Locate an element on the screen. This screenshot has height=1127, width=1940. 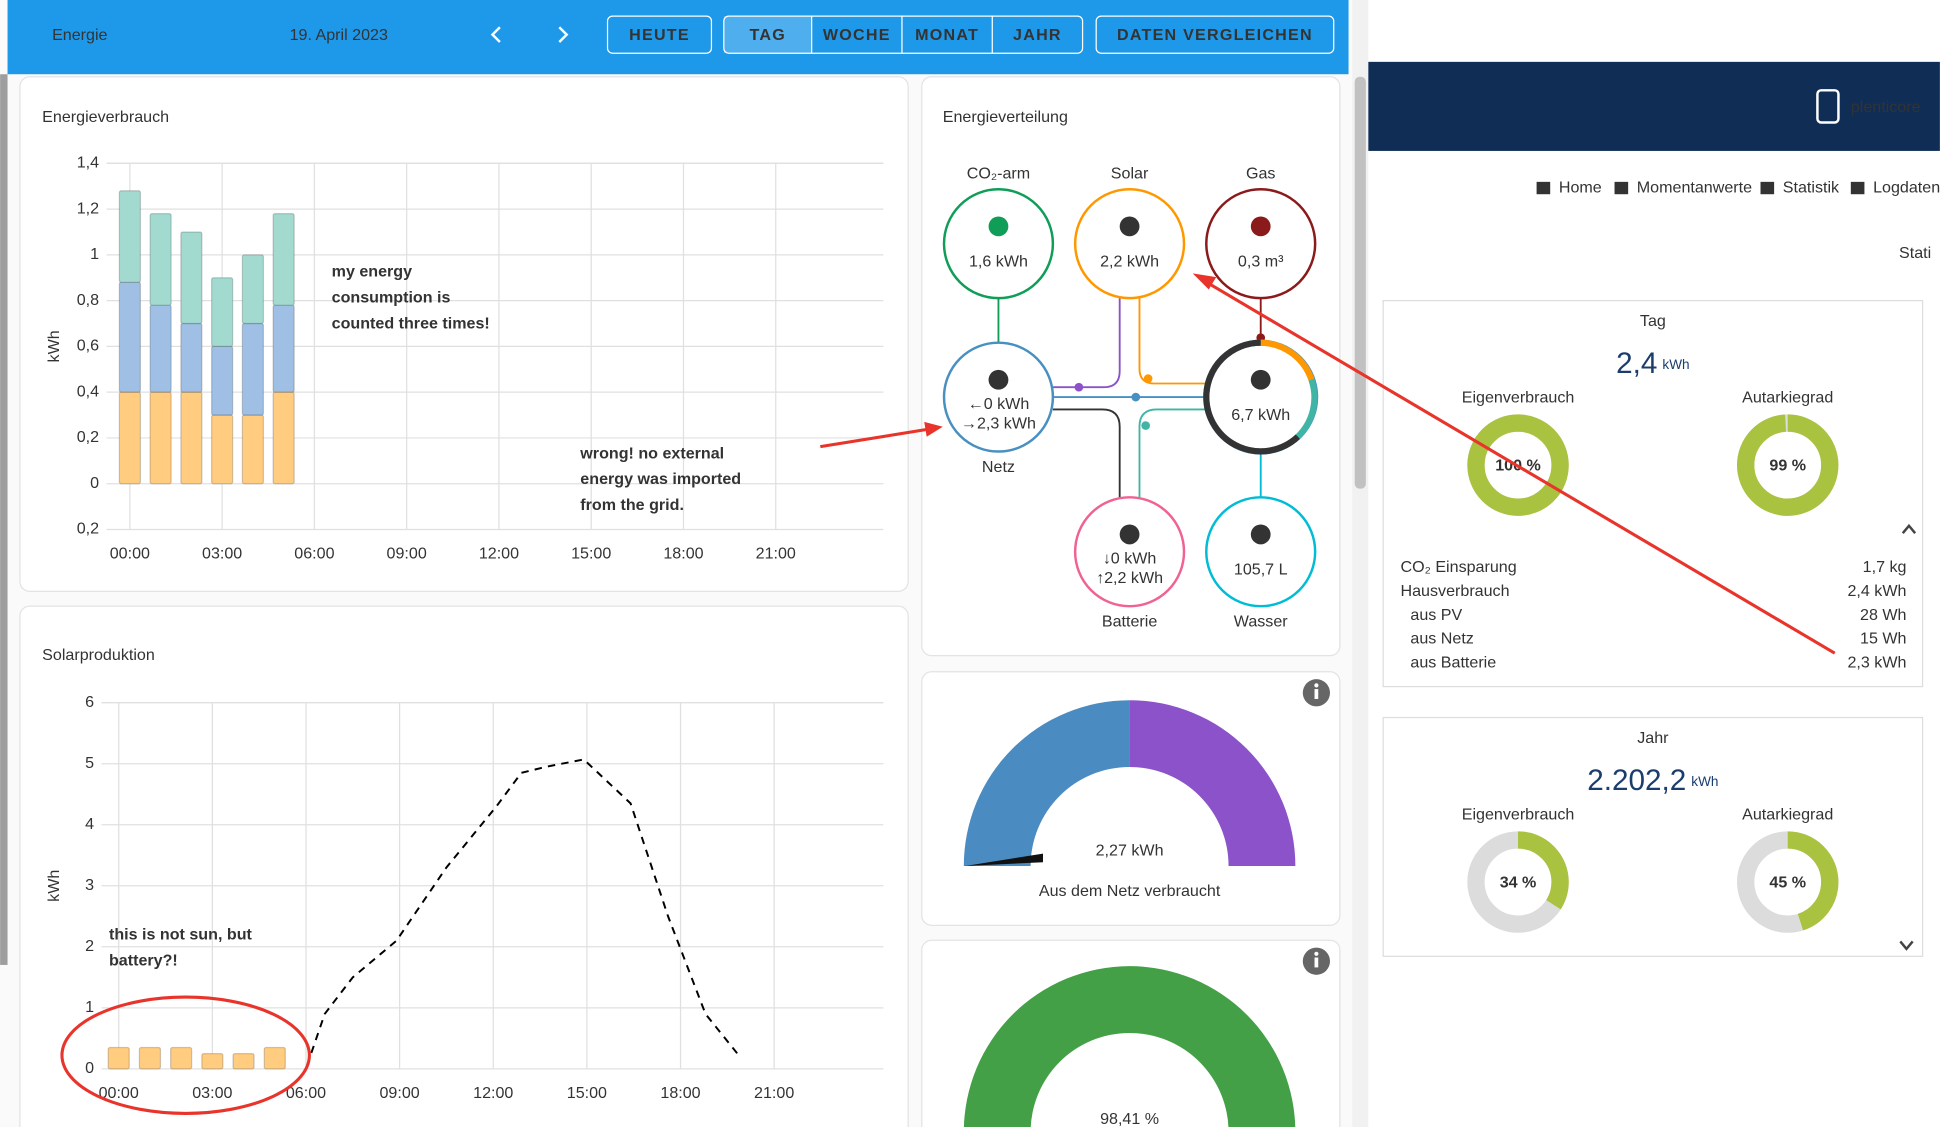
button-group is located at coordinates (903, 34).